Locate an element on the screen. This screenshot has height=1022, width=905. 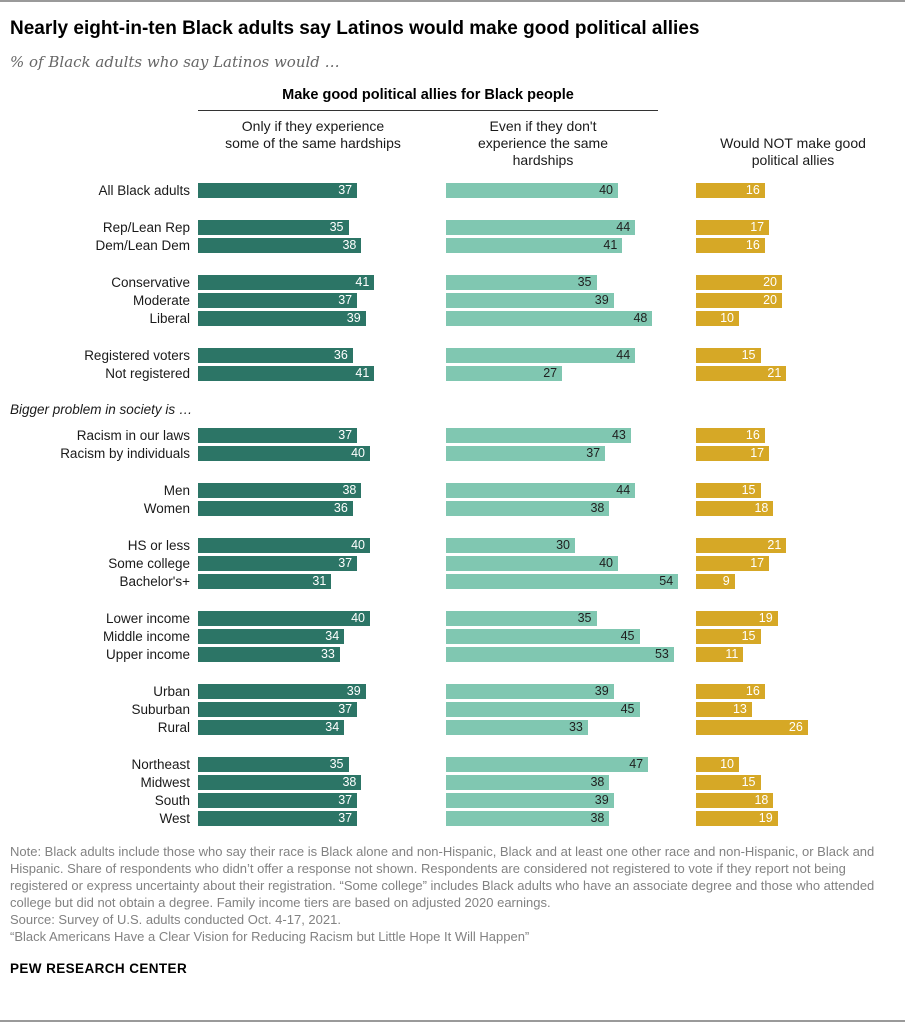
bar-value: 18 is located at coordinates (761, 799).